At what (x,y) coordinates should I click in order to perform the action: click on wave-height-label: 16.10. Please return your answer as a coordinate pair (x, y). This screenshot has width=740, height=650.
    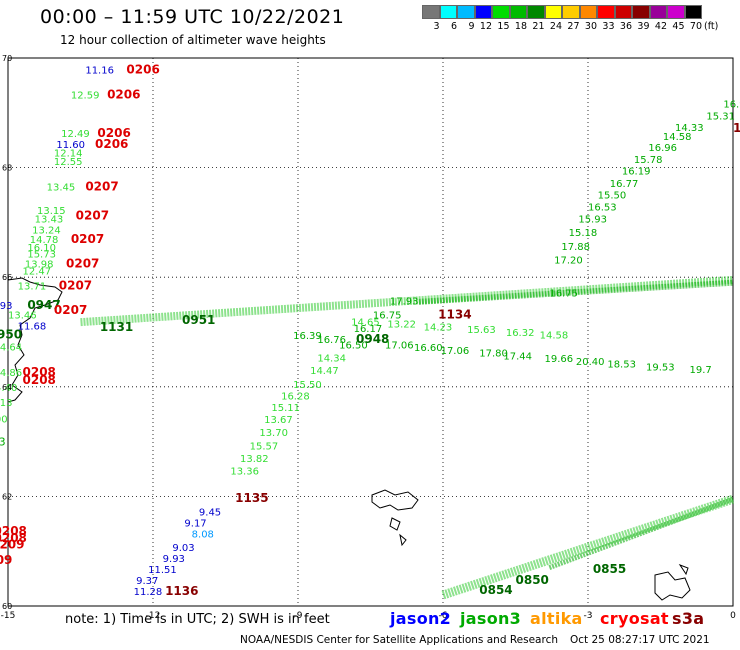
    Looking at the image, I should click on (41, 248).